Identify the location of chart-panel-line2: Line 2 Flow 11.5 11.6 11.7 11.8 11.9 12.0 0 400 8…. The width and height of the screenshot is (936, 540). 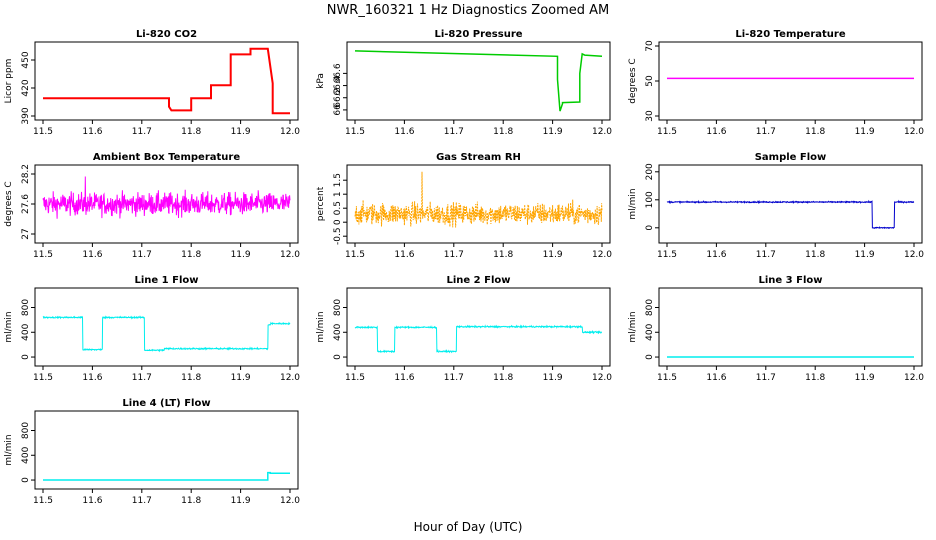
(464, 329).